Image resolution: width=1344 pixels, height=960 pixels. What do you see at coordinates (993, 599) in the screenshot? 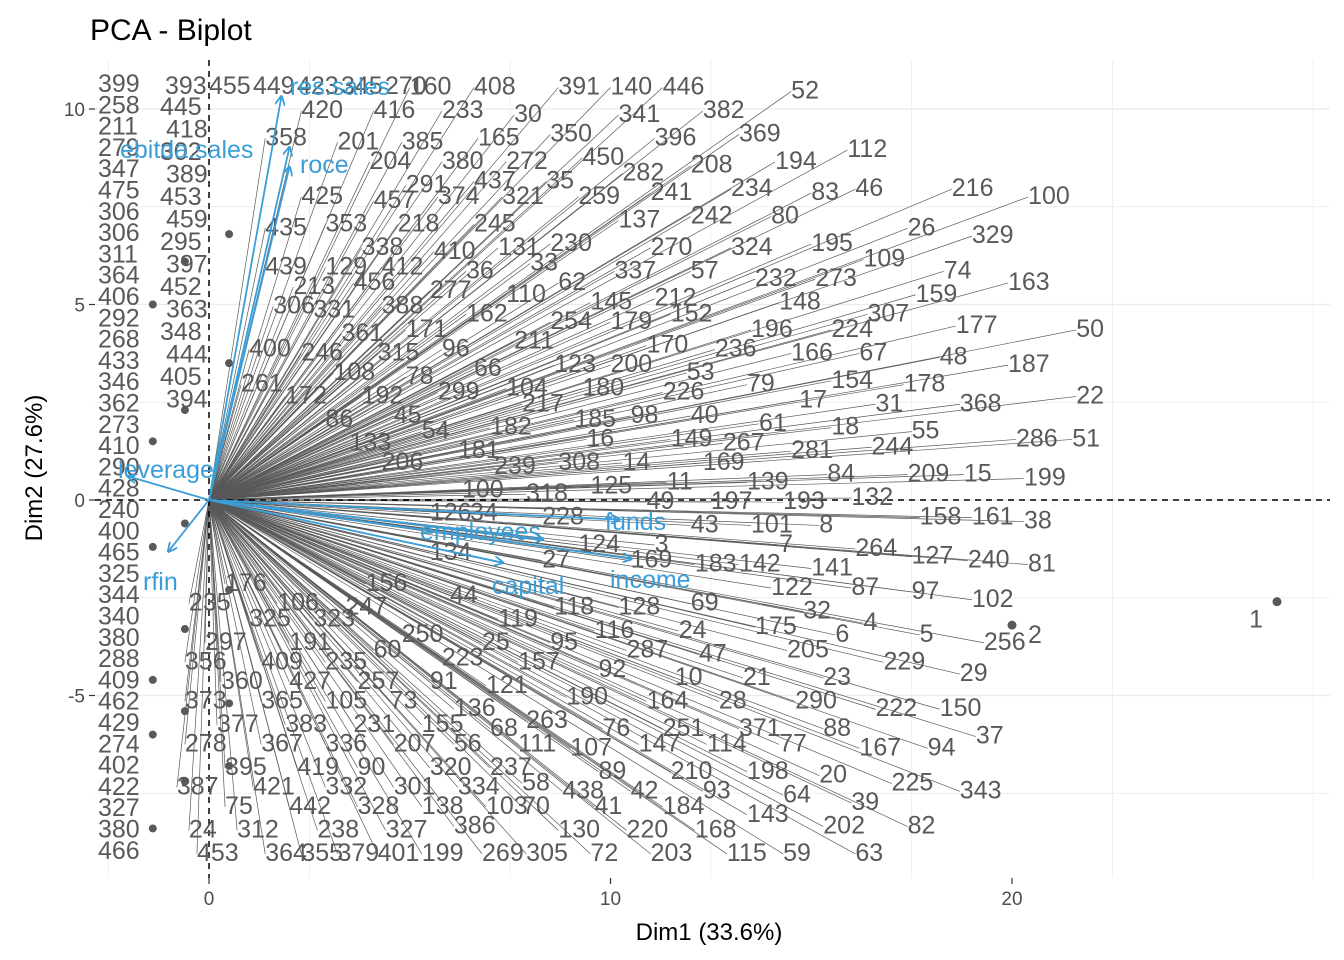
I see `observation-label: 102` at bounding box center [993, 599].